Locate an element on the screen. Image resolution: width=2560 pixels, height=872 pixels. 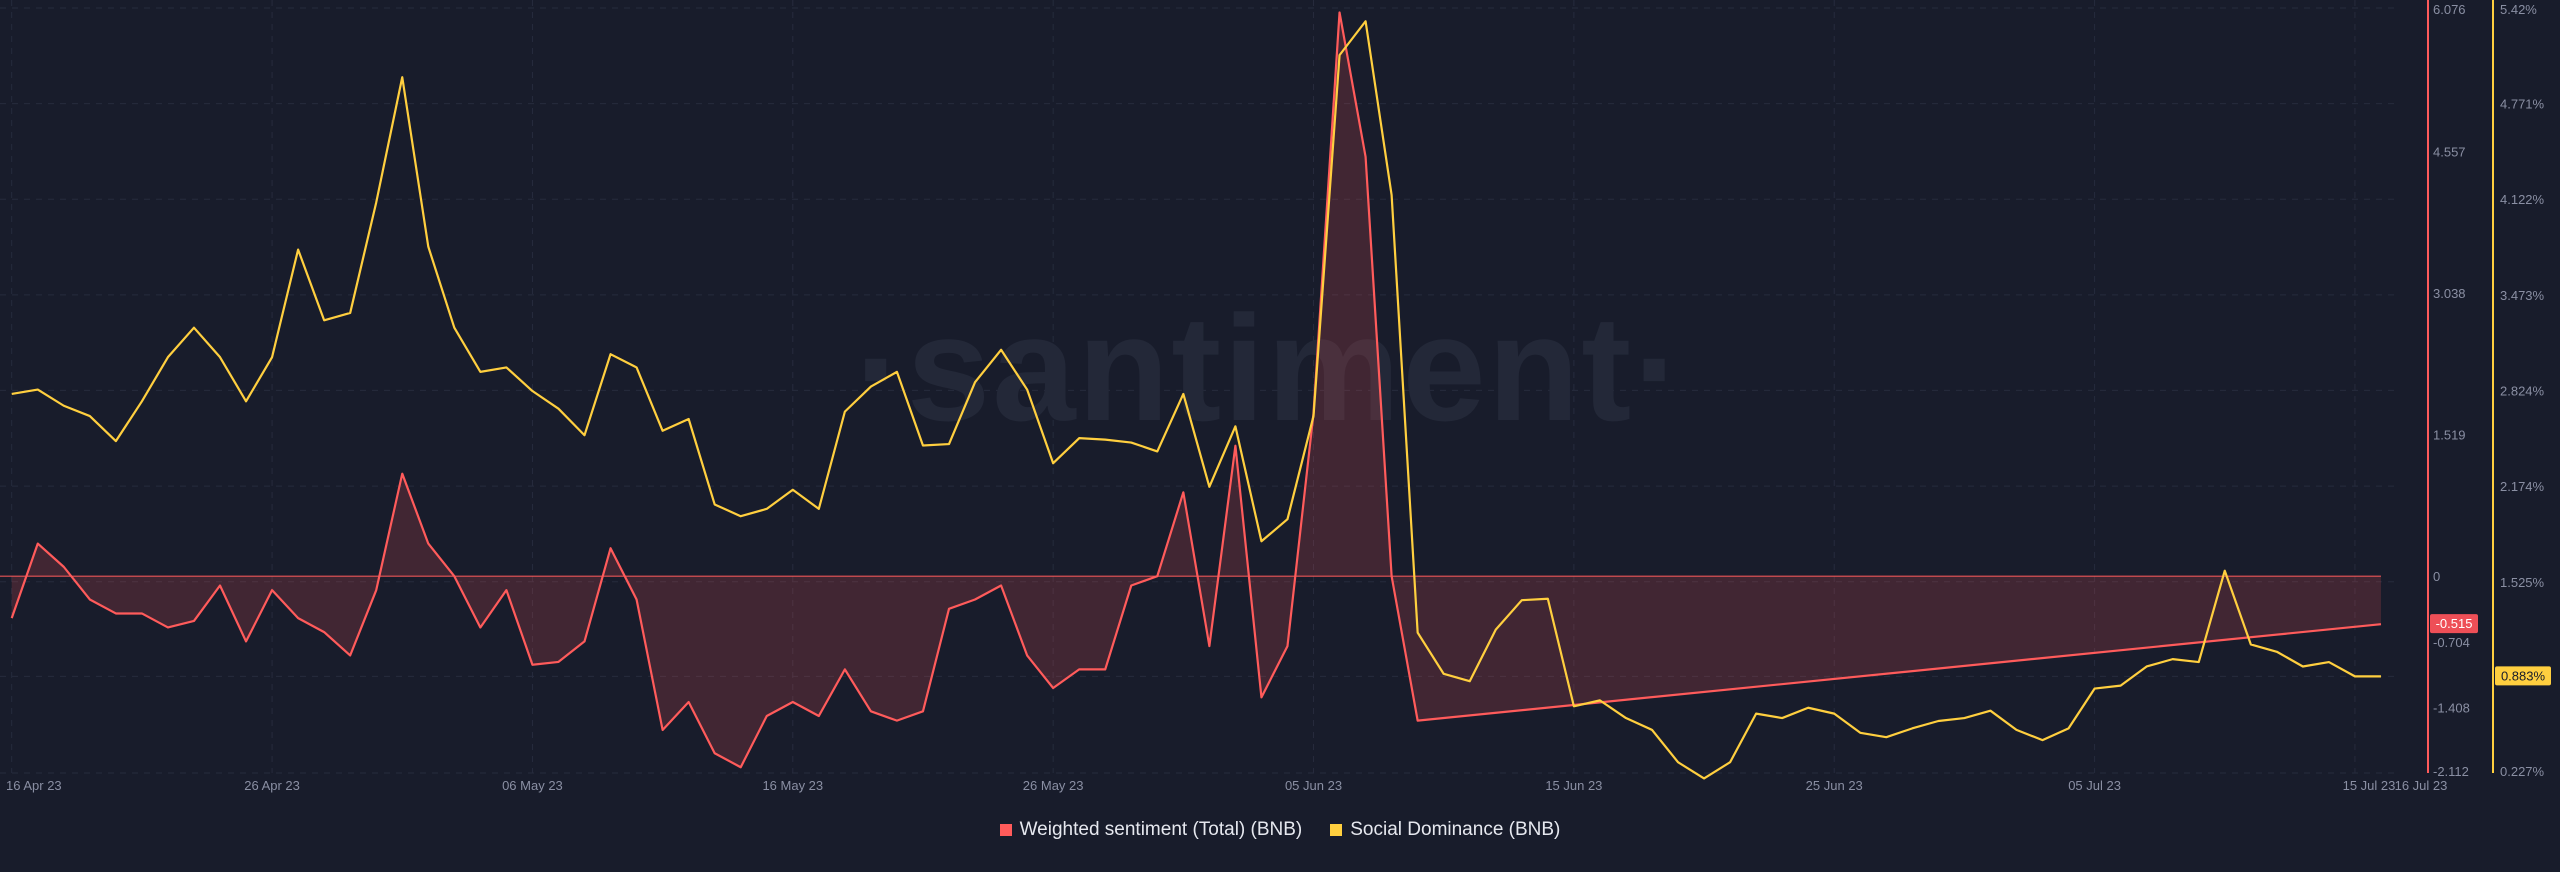
right-axis-tick-label: 2.824% is located at coordinates (2522, 390).